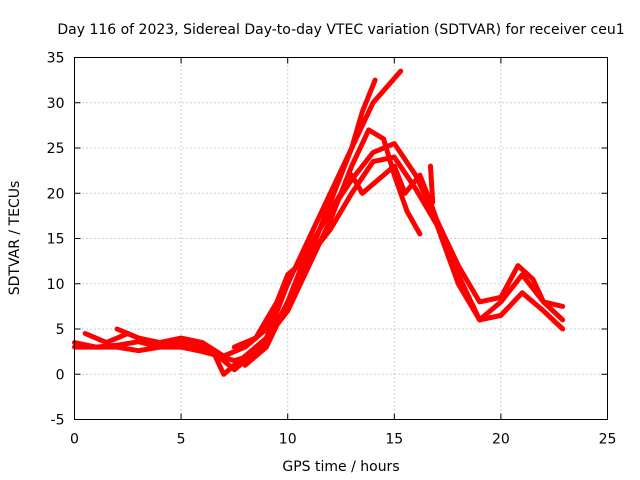 This screenshot has width=640, height=480. Describe the element at coordinates (56, 240) in the screenshot. I see `y-tick-label: 15` at that location.